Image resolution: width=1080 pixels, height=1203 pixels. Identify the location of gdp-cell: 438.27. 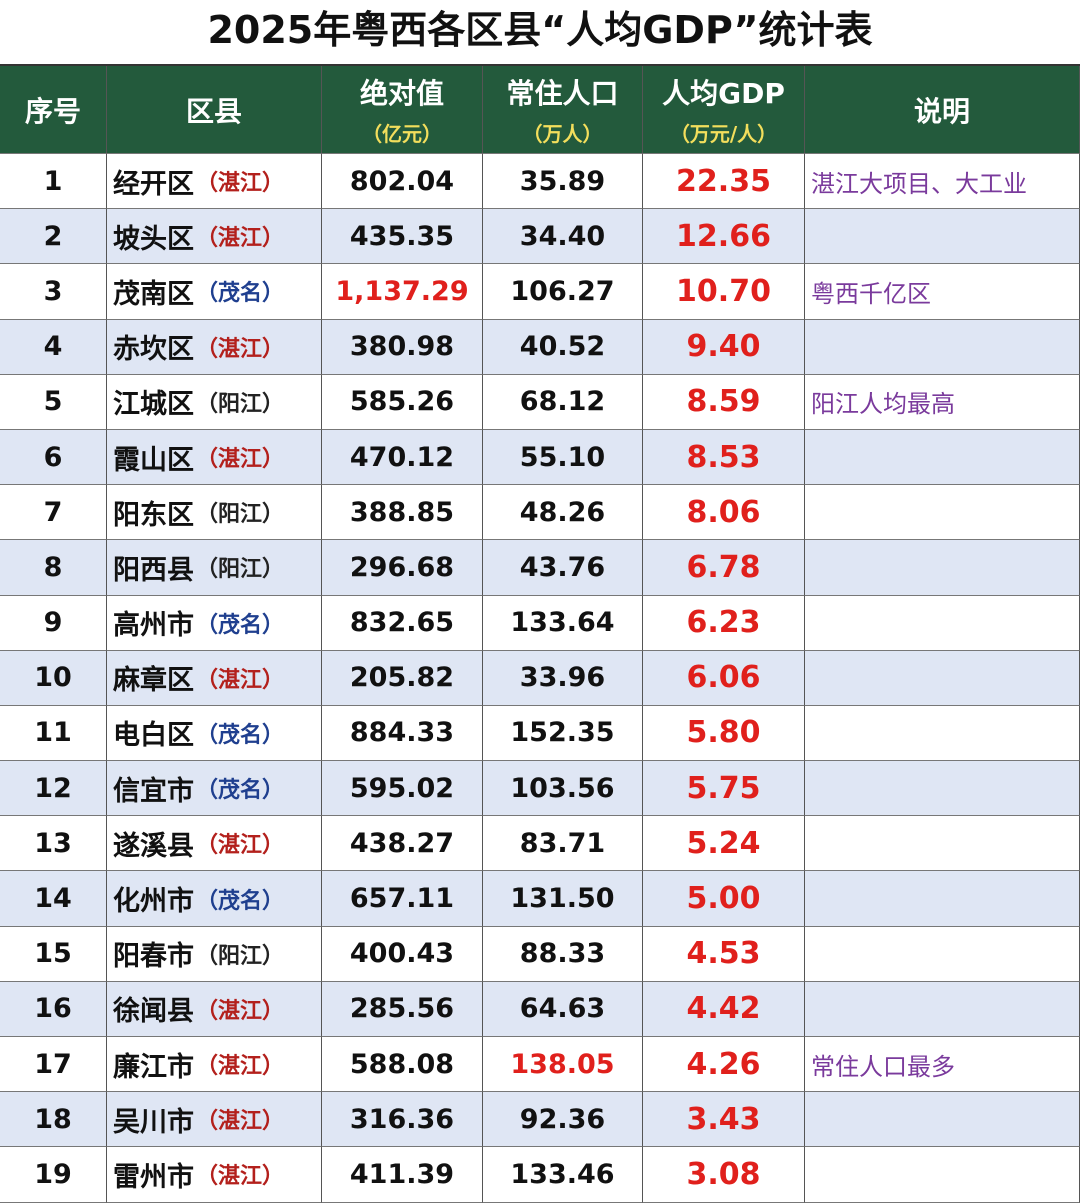
(402, 844).